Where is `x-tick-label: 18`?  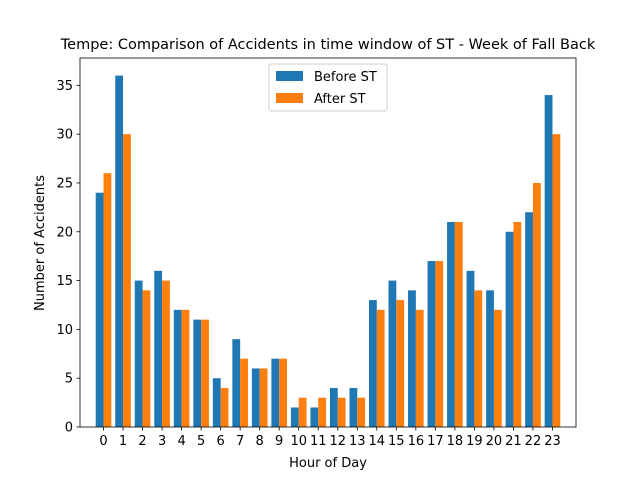 x-tick-label: 18 is located at coordinates (455, 441).